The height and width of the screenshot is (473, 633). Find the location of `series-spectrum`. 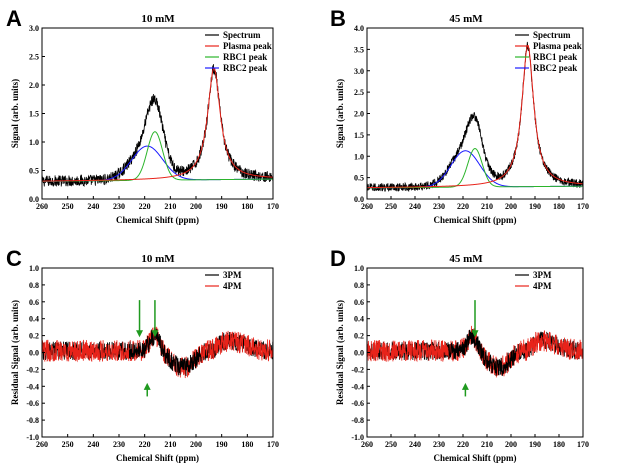

series-spectrum is located at coordinates (157, 126).